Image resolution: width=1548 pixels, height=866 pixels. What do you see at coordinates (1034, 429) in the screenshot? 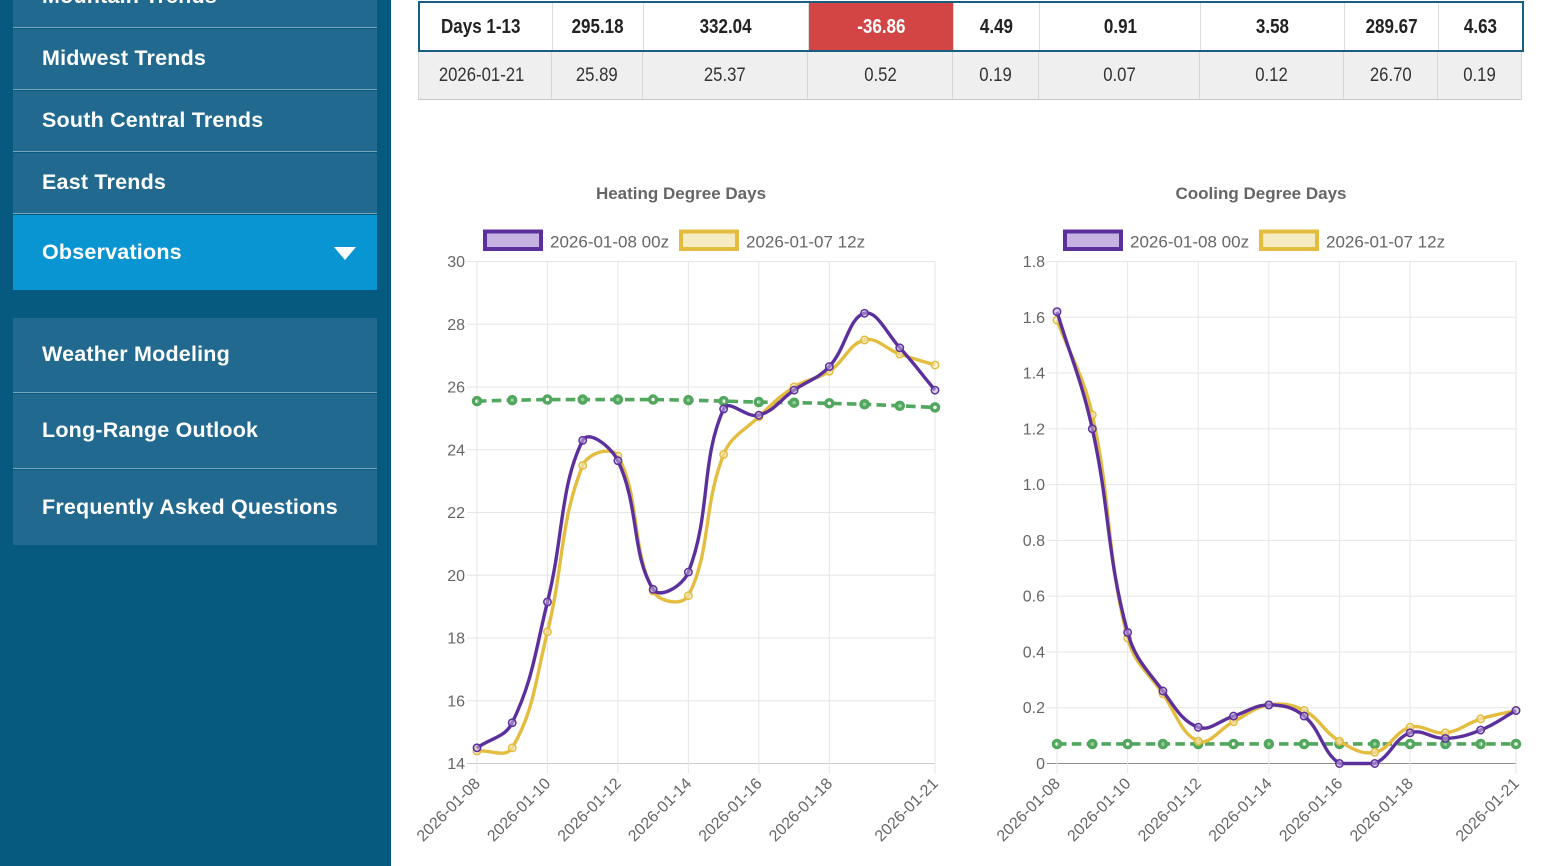
I see `svg-text: 1.2` at bounding box center [1034, 429].